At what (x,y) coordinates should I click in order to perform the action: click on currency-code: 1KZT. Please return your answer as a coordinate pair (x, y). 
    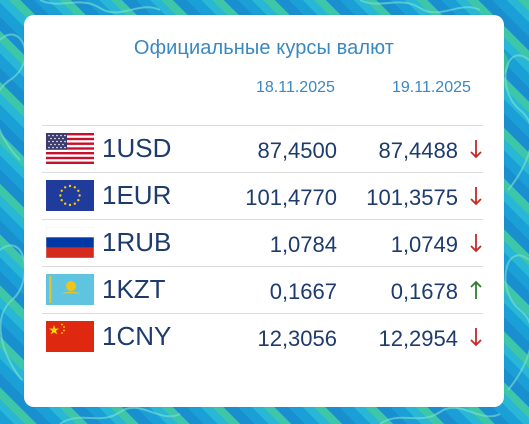
    Looking at the image, I should click on (134, 289).